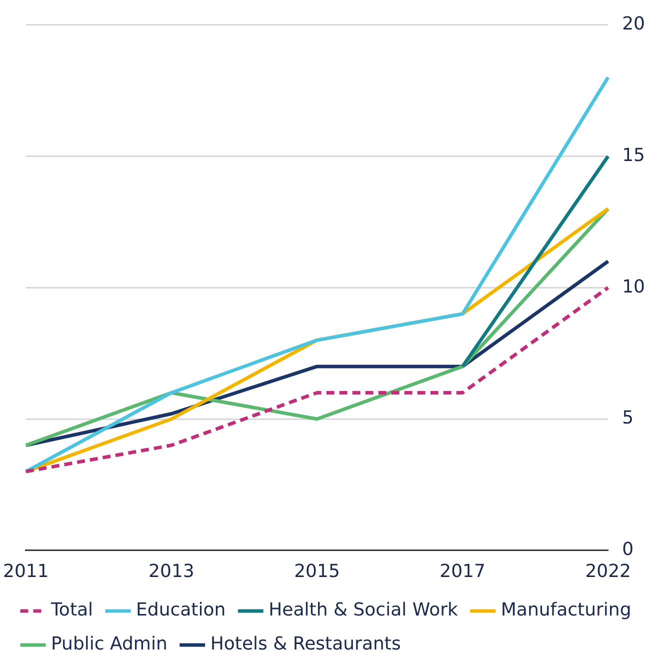 This screenshot has width=663, height=664. Describe the element at coordinates (109, 644) in the screenshot. I see `legend-label: Public Admin` at that location.